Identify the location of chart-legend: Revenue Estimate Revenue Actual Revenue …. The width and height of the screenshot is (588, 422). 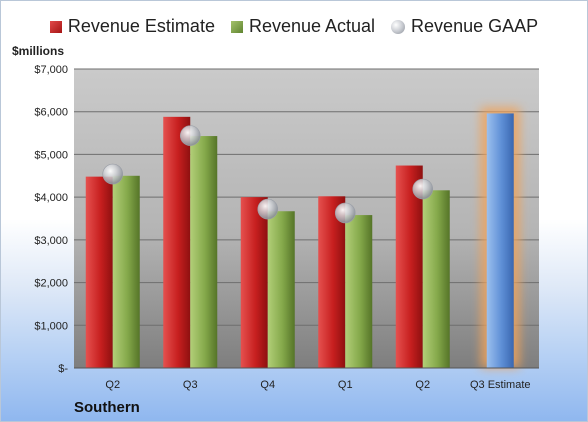
(294, 26).